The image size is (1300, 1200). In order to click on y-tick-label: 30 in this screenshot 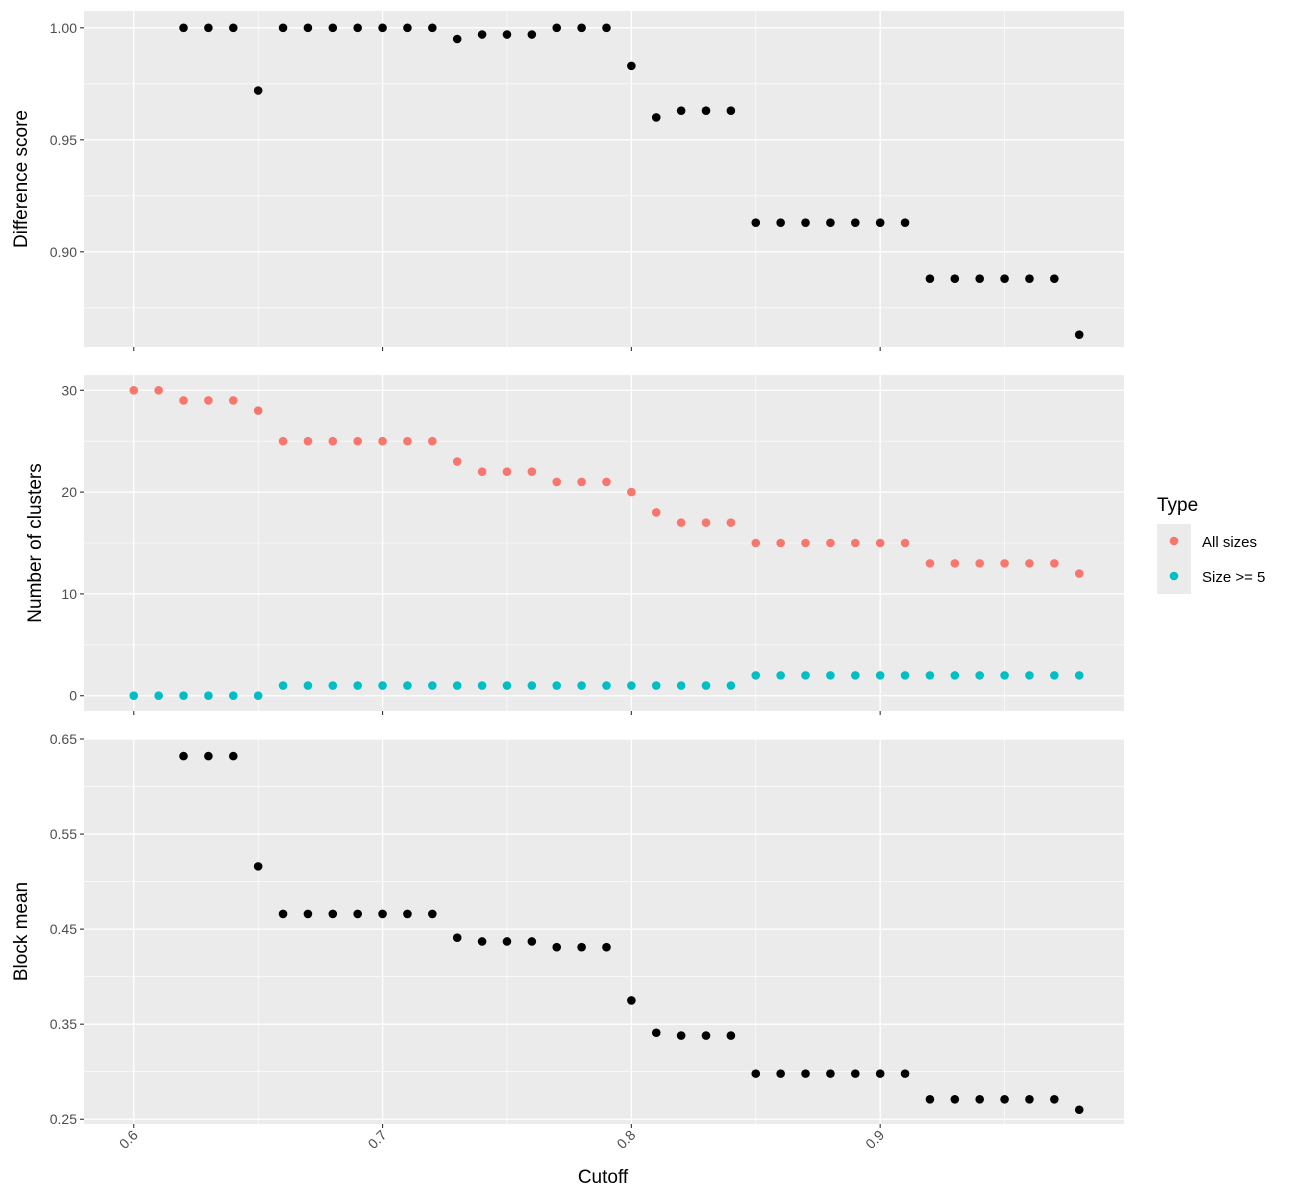, I will do `click(69, 390)`.